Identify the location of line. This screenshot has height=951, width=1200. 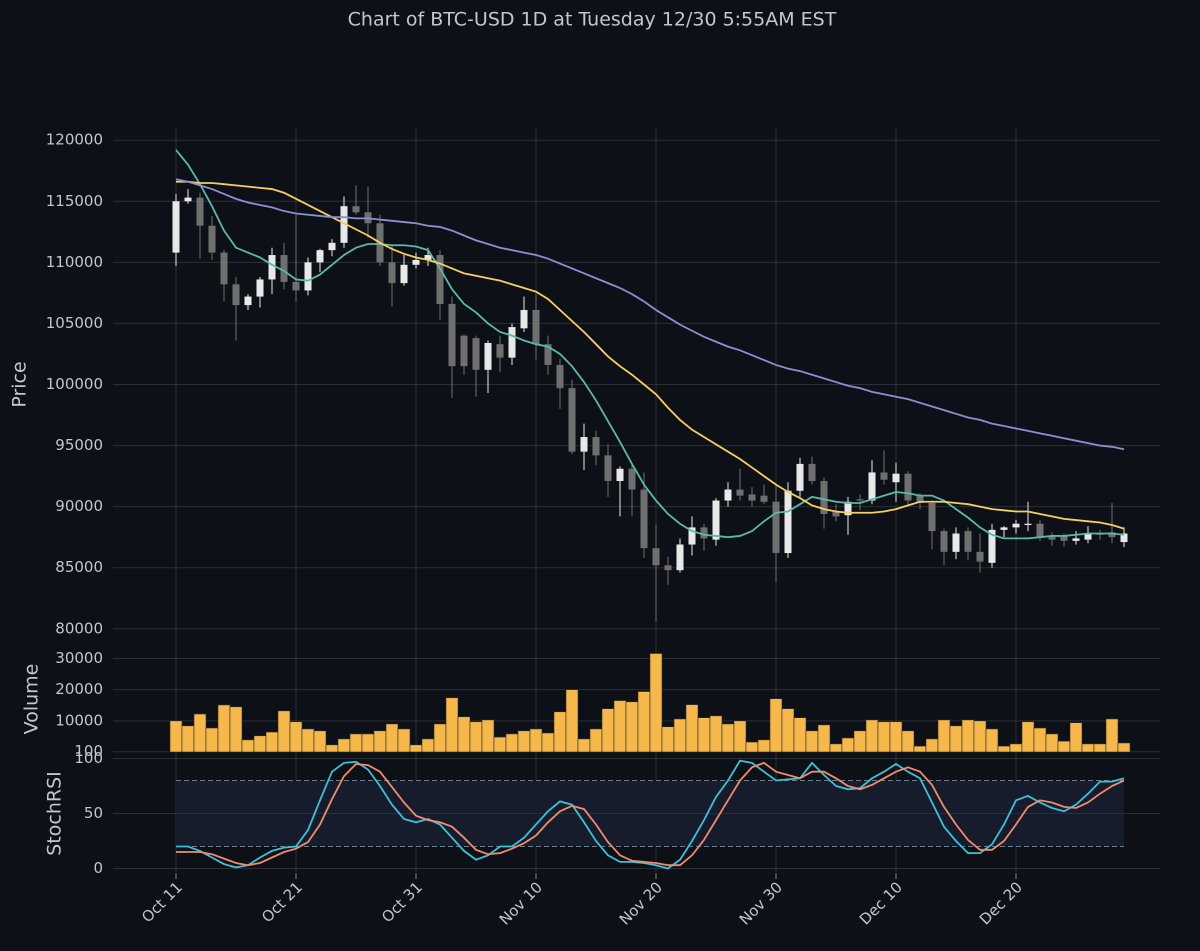
(650, 814).